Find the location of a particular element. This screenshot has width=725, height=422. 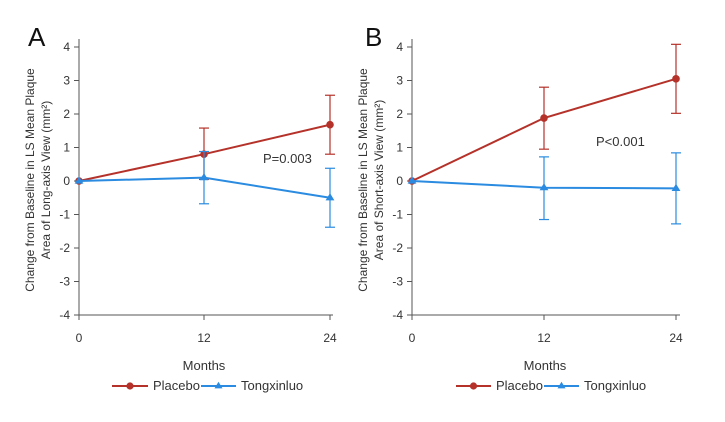

p-value-annotation-b: P<0.001 is located at coordinates (620, 141).